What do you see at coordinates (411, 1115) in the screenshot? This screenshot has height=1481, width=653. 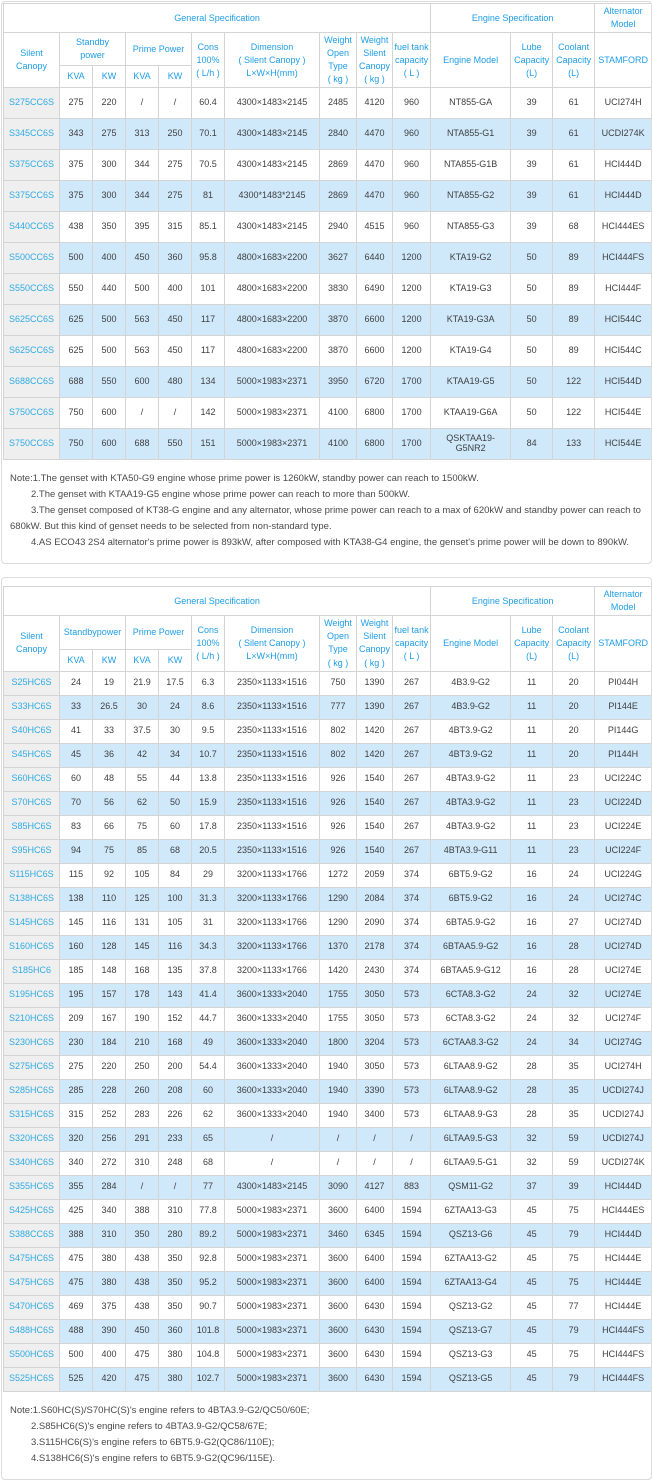 I see `spec-cell: 573` at bounding box center [411, 1115].